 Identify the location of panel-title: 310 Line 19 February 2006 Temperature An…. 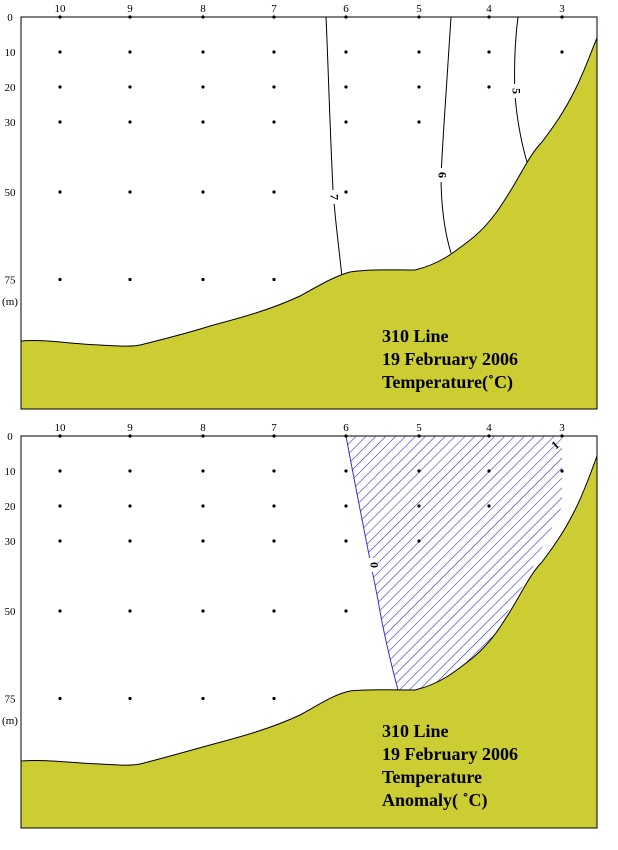
(450, 766).